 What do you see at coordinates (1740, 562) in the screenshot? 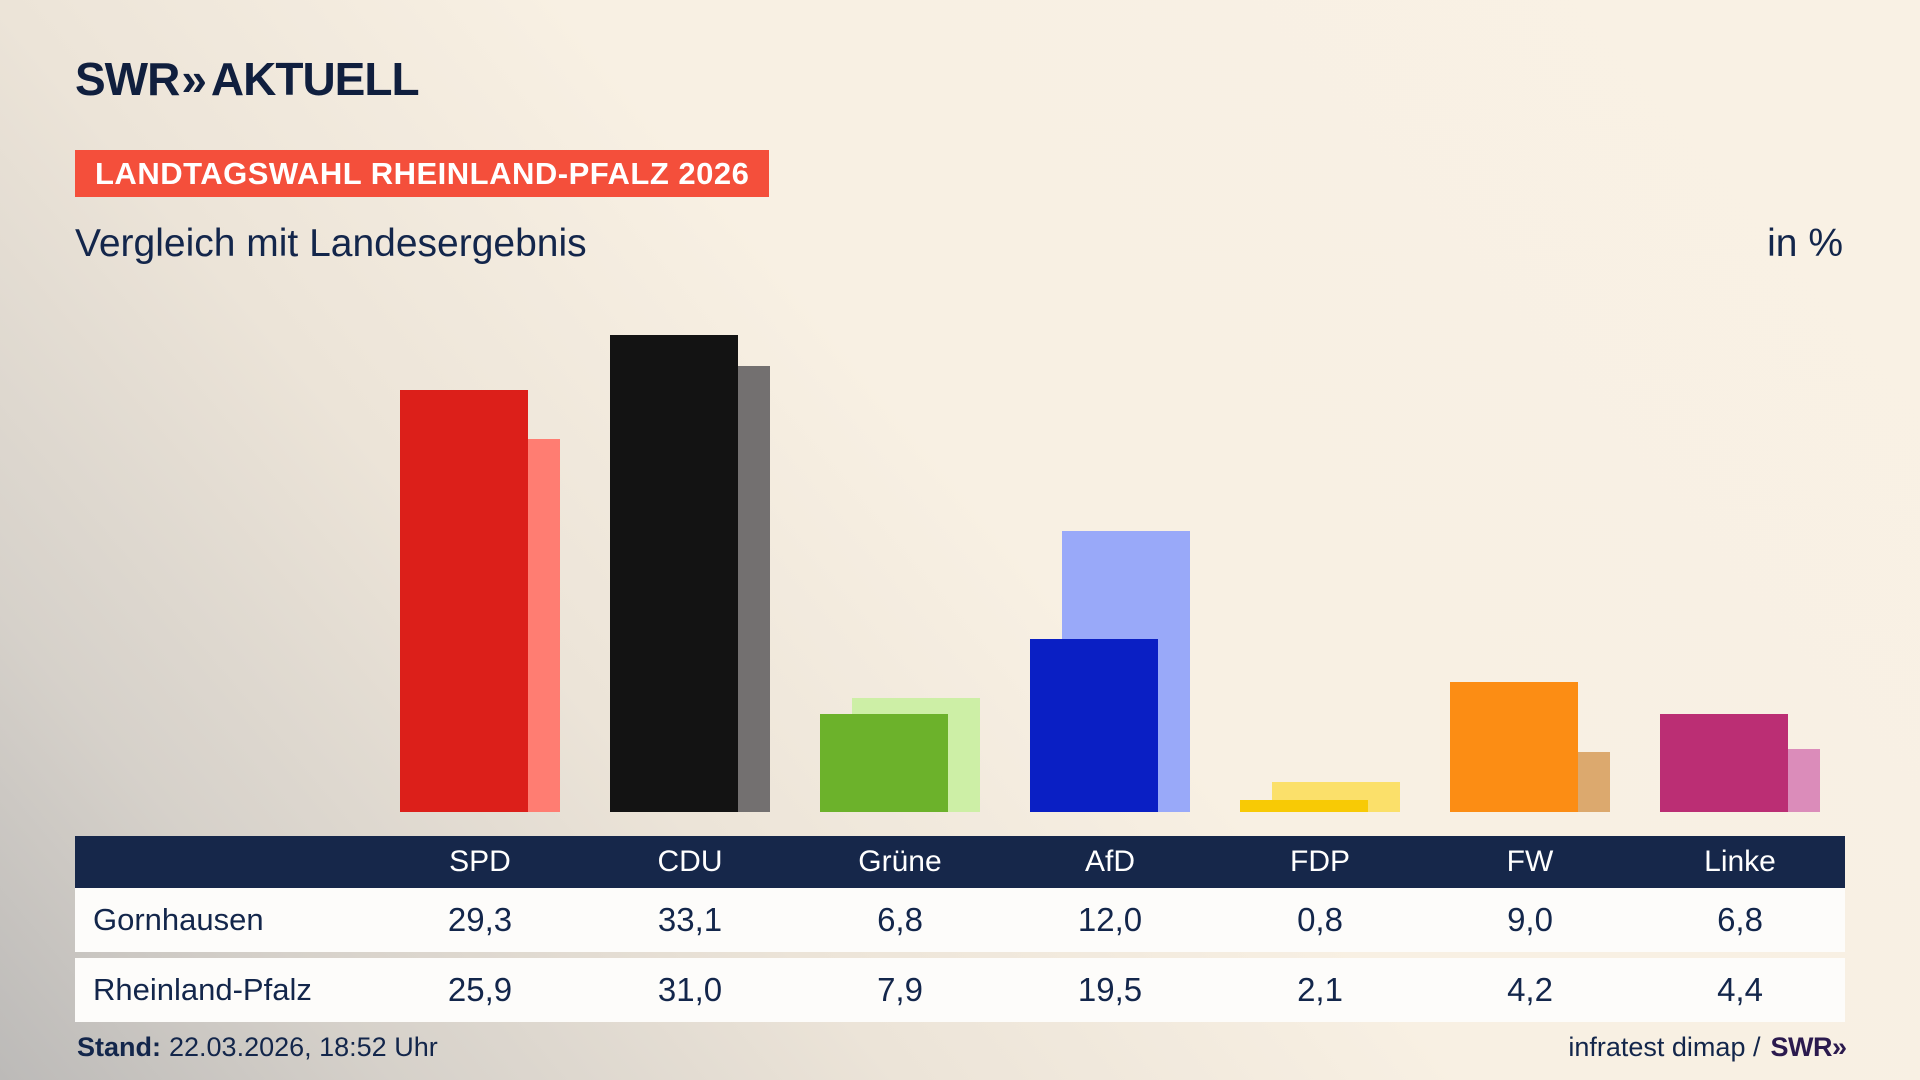
I see `bar-group-linke` at bounding box center [1740, 562].